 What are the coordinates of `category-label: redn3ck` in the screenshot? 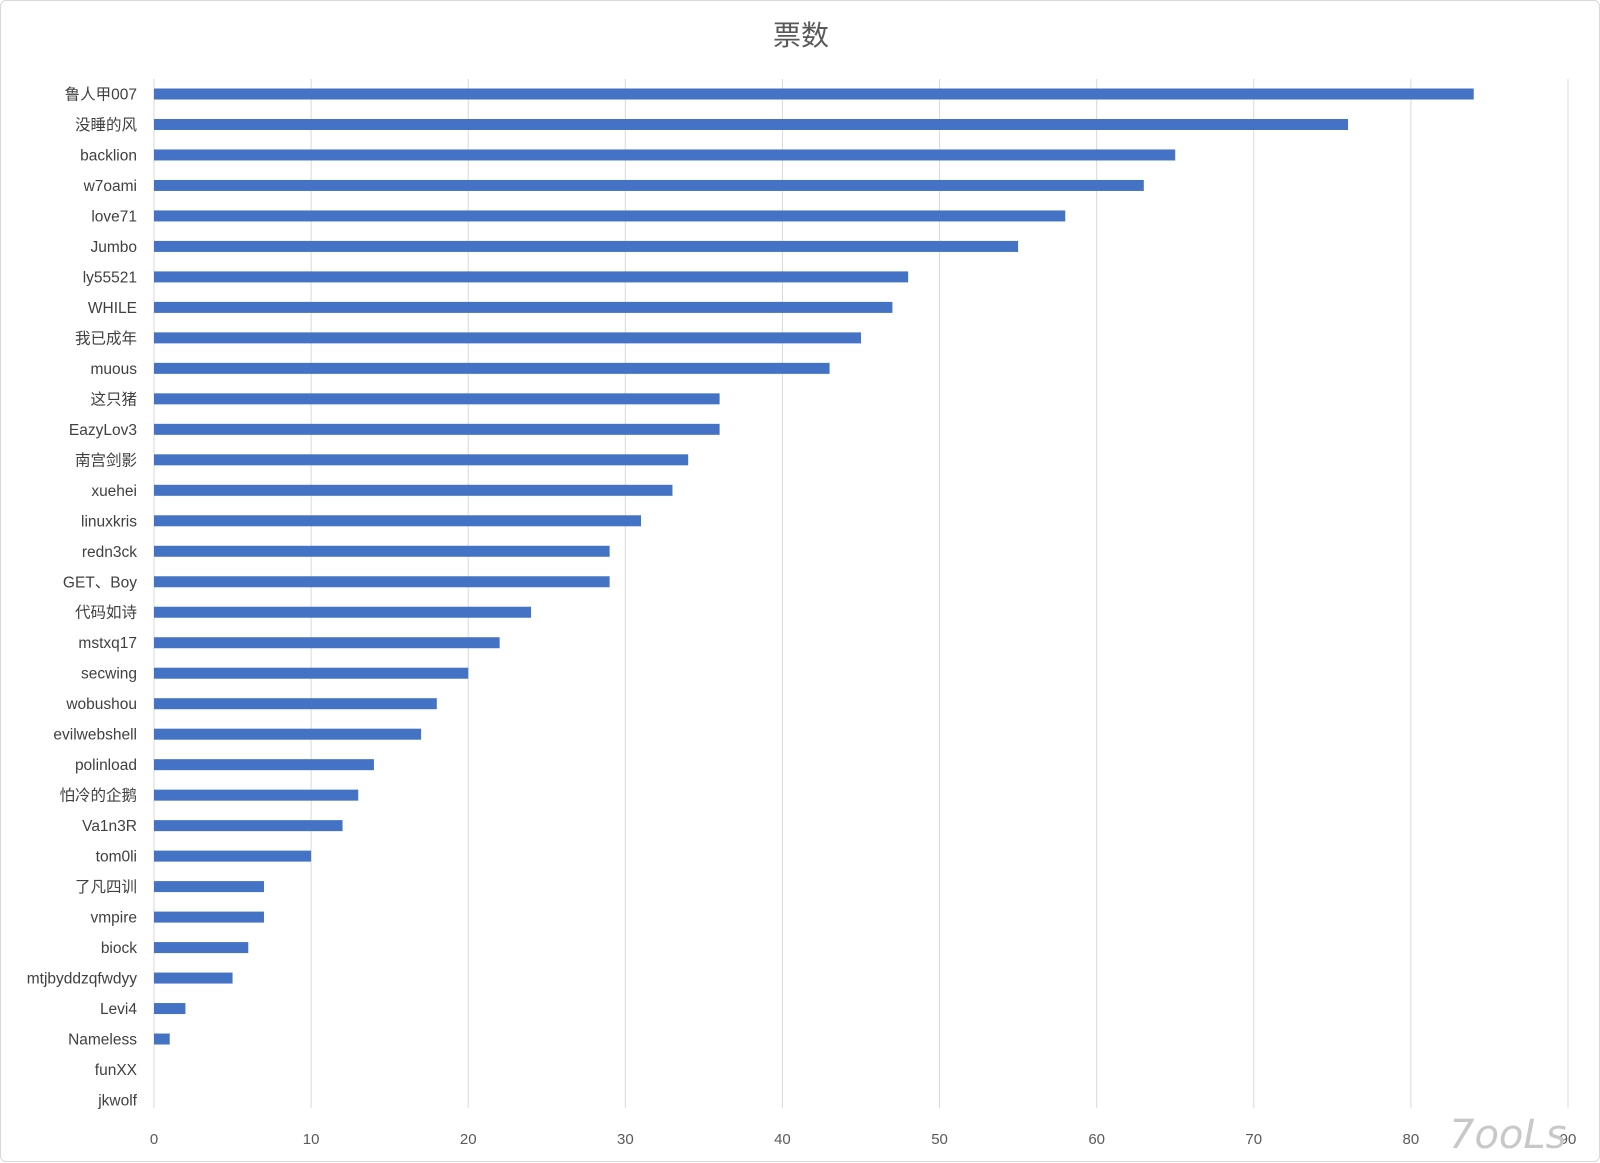 It's located at (109, 552).